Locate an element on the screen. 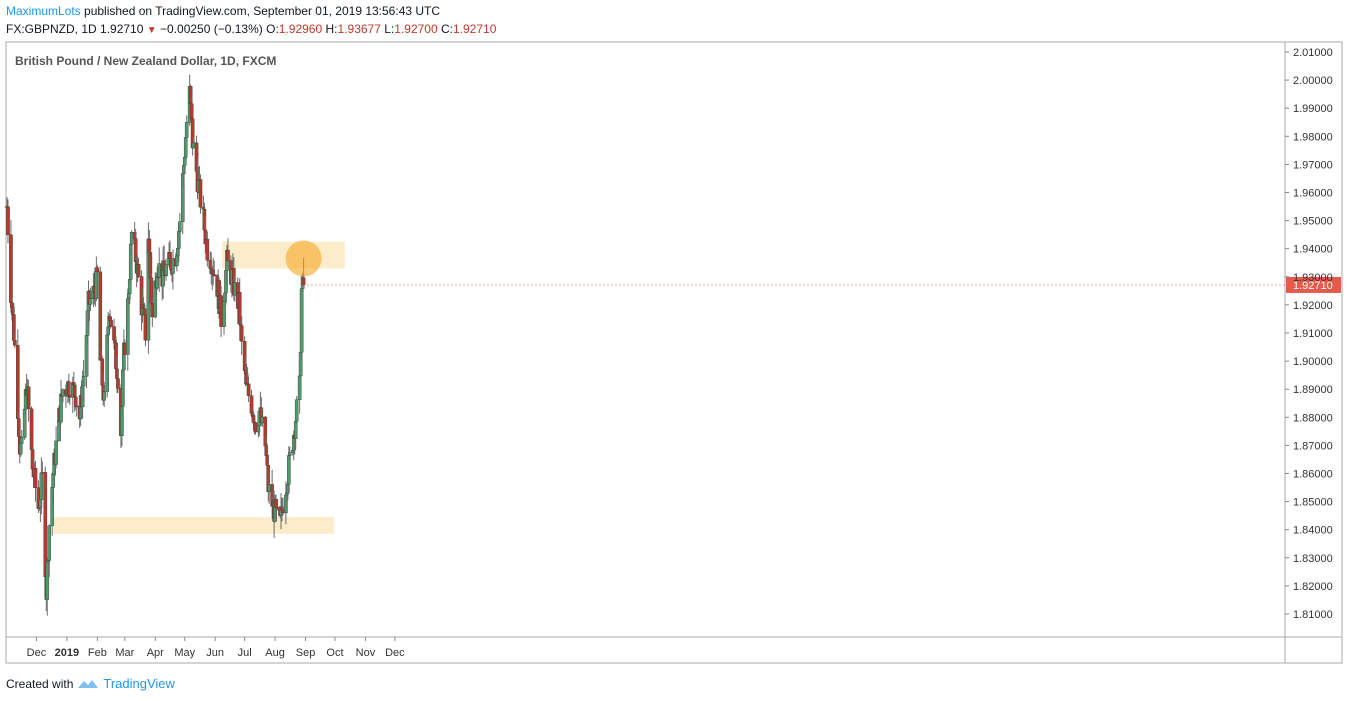 This screenshot has height=701, width=1348. y-tick-label: 1.89000 is located at coordinates (1313, 390).